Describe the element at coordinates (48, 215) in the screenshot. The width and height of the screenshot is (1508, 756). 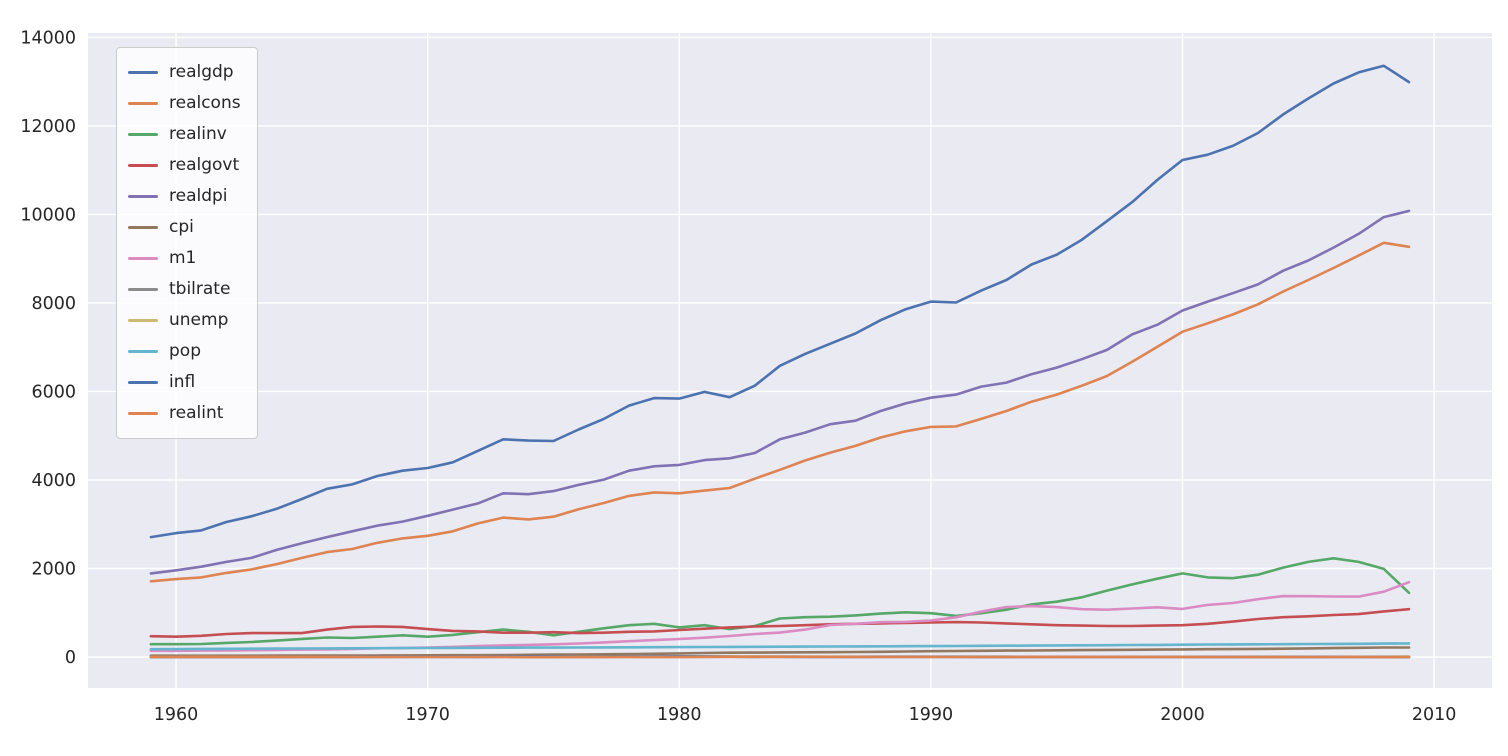
I see `y-tick-label: 10000` at that location.